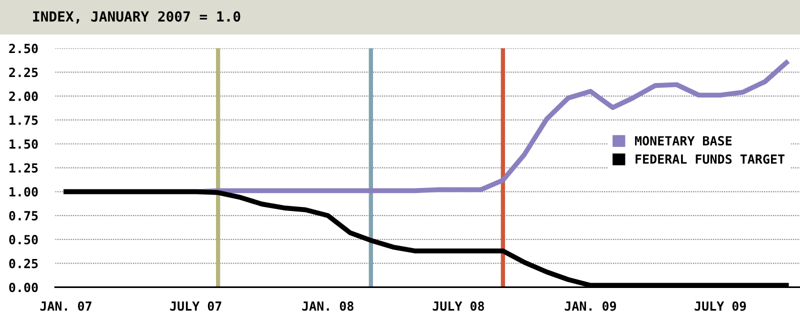  I want to click on x-tick-label: JULY 08, so click(458, 306).